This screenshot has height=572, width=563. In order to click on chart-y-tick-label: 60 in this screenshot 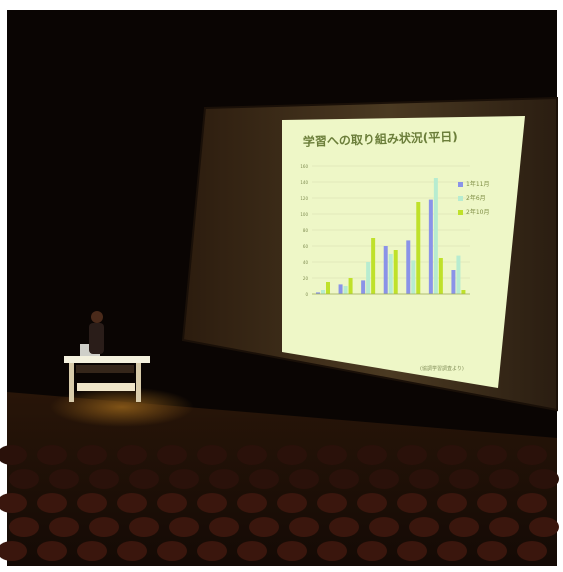, I will do `click(306, 246)`.